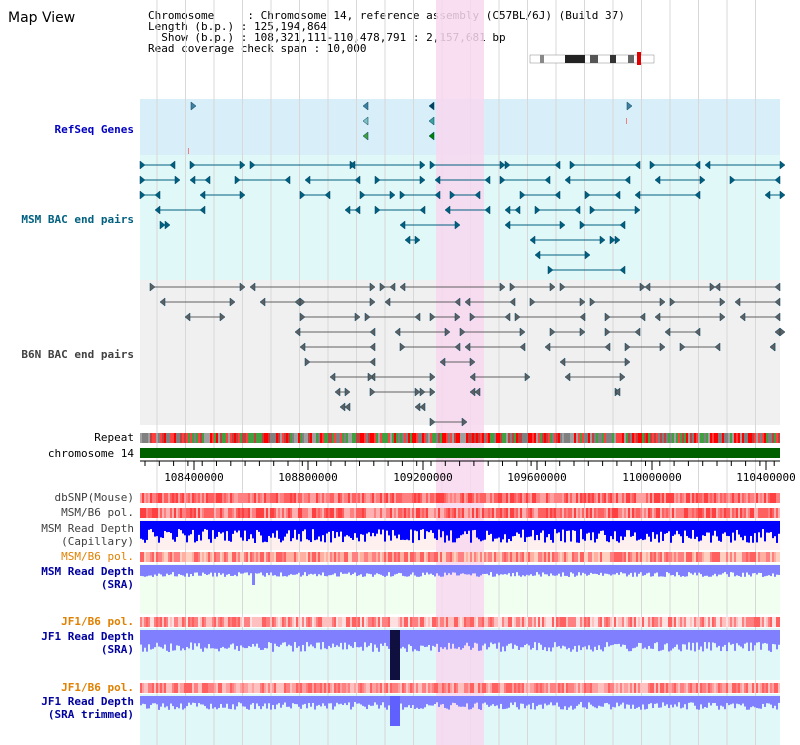 The height and width of the screenshot is (745, 800). What do you see at coordinates (87, 636) in the screenshot?
I see `jf1-depth-label: JF1 Read Depth` at bounding box center [87, 636].